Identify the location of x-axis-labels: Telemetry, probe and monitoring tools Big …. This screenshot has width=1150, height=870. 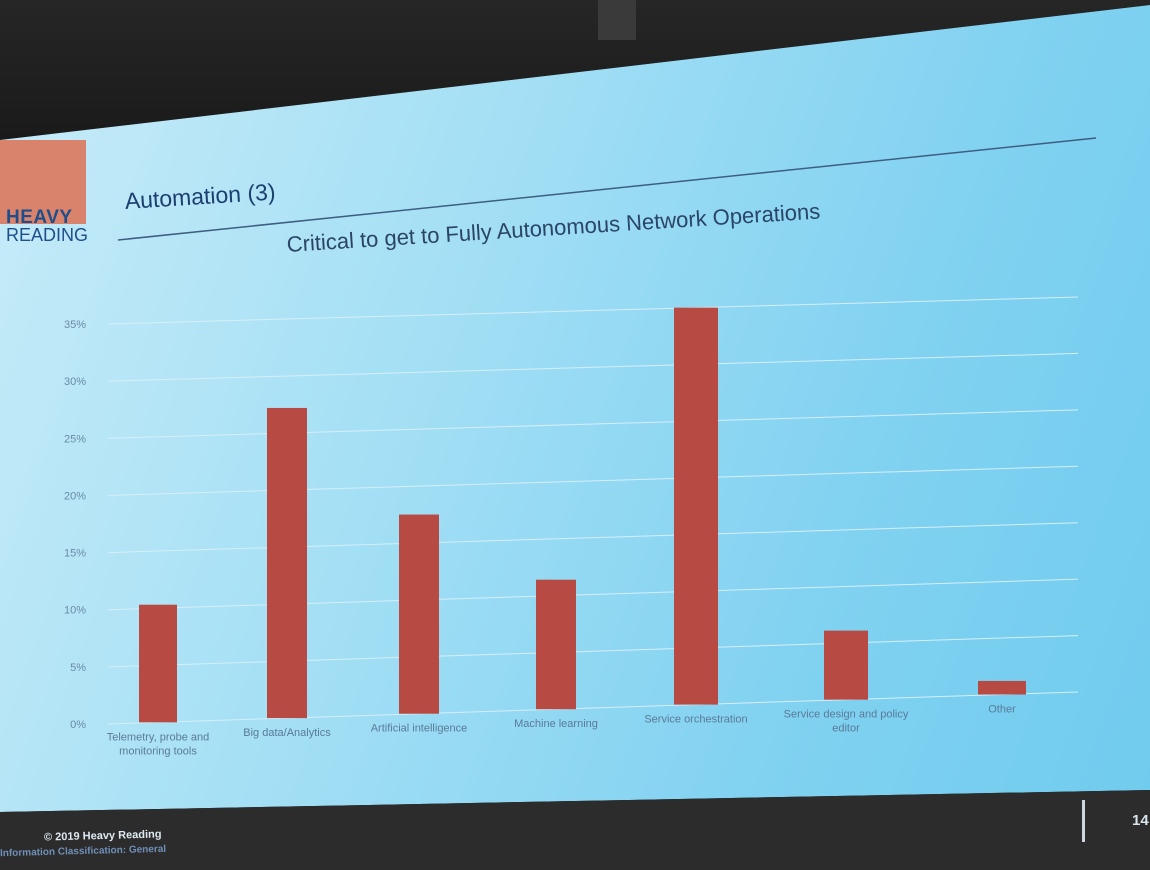
(561, 731).